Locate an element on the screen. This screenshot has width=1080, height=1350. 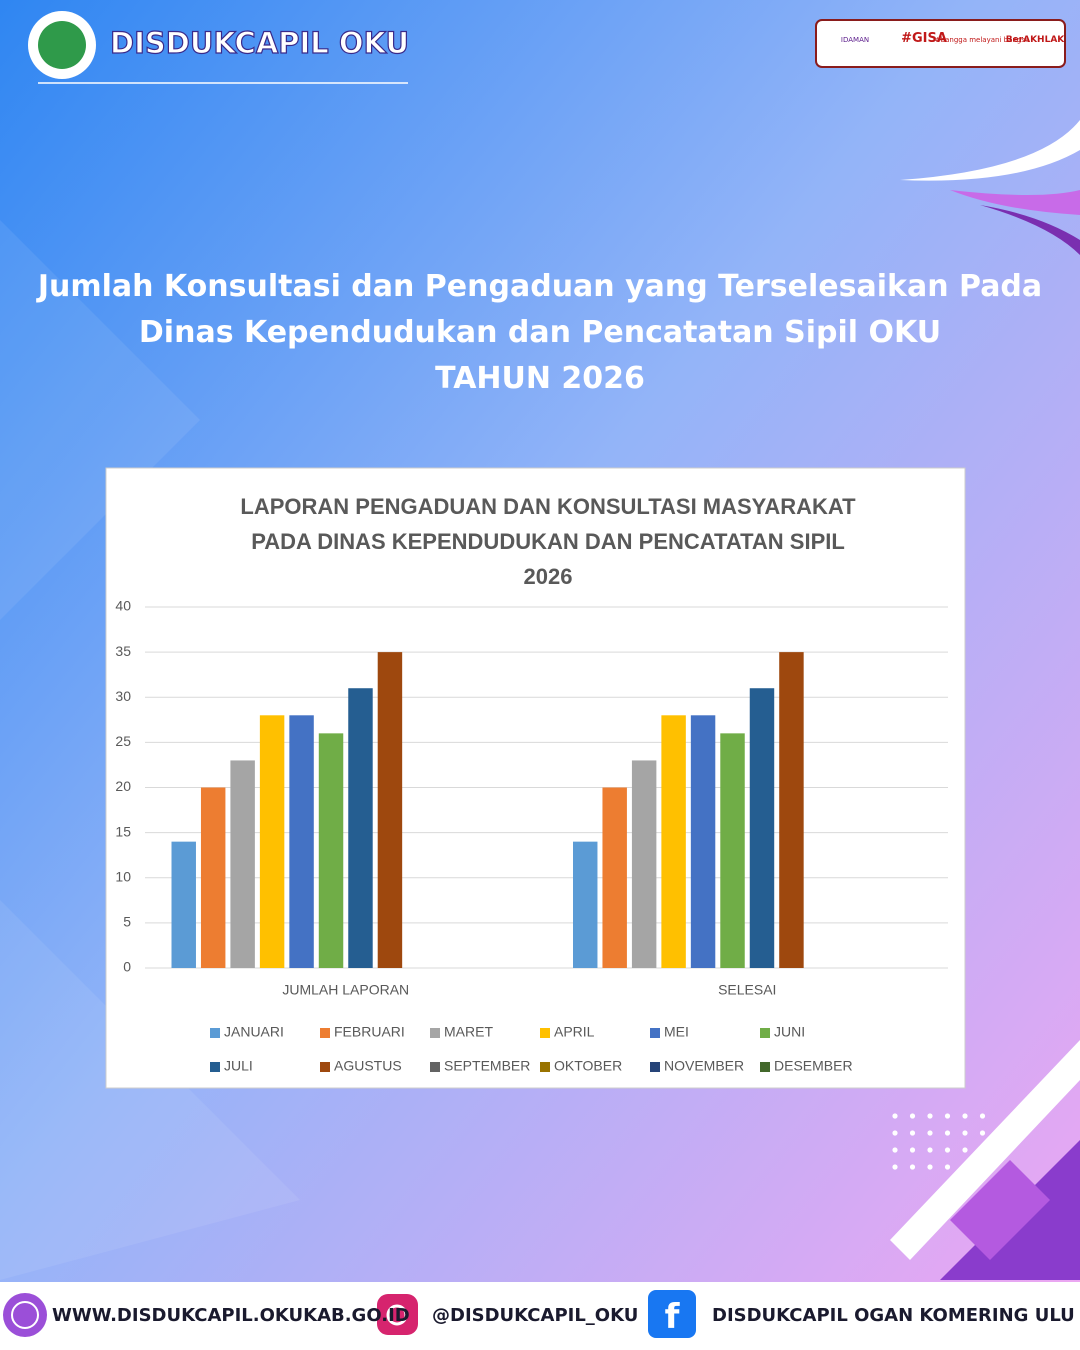
legend-label: AGUSTUS is located at coordinates (368, 1066).